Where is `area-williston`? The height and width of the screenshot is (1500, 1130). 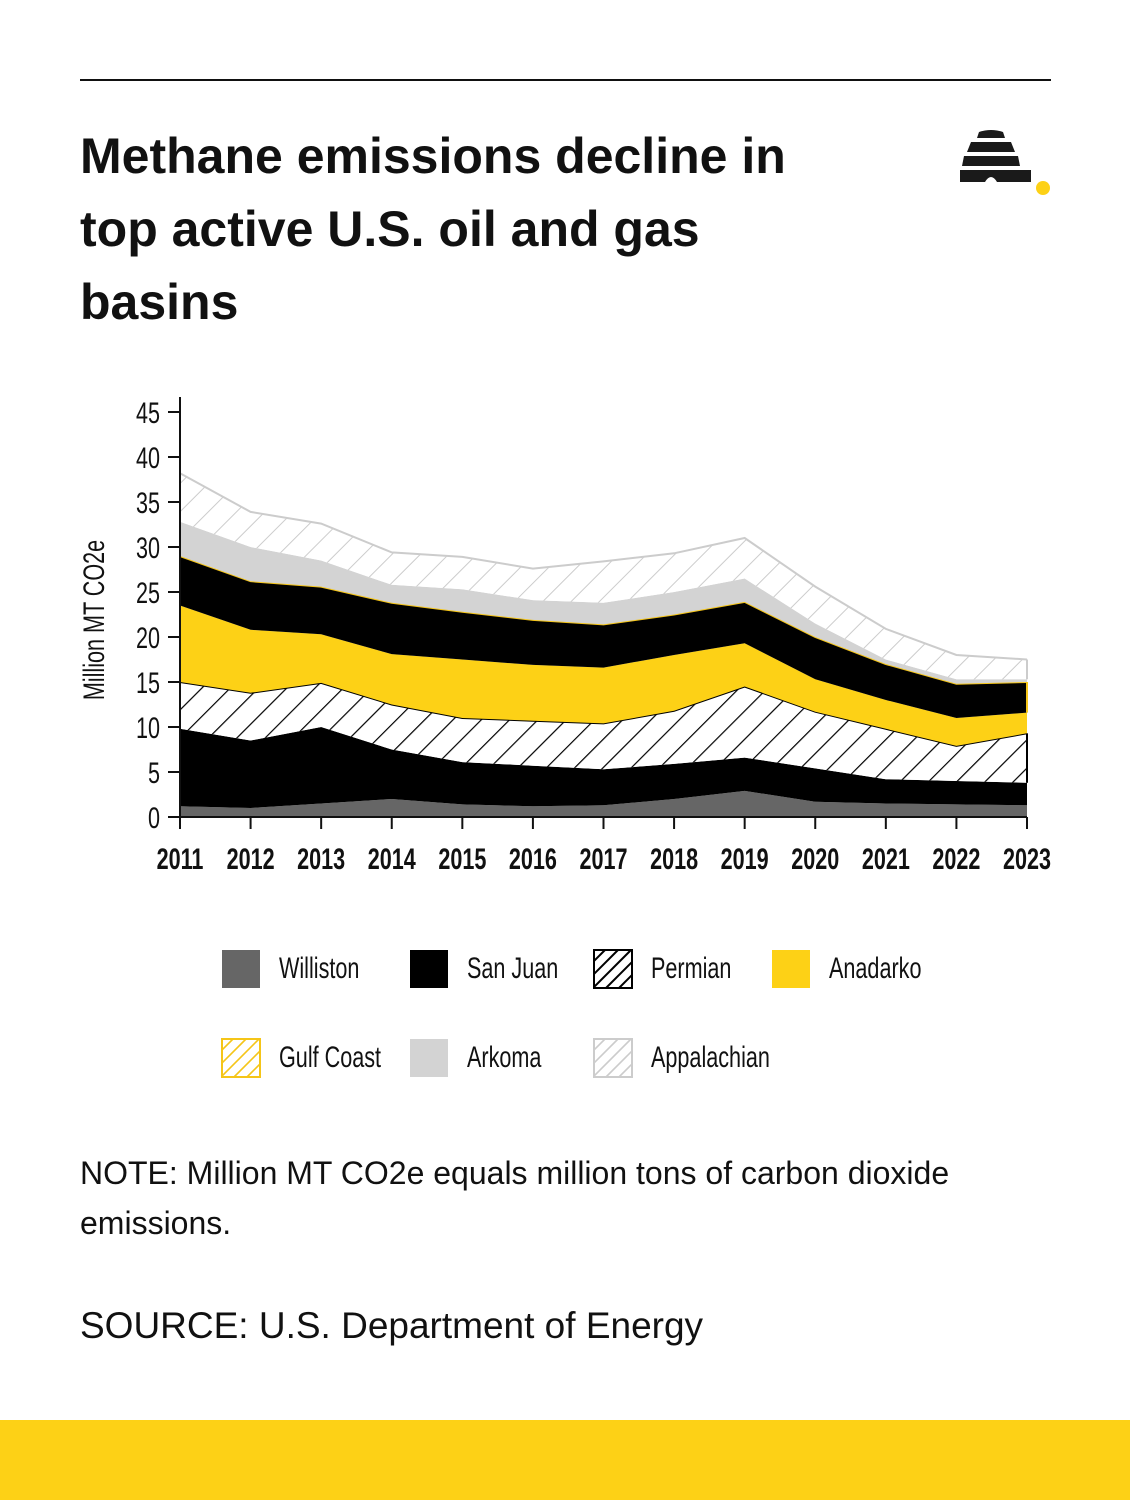
area-williston is located at coordinates (603, 803).